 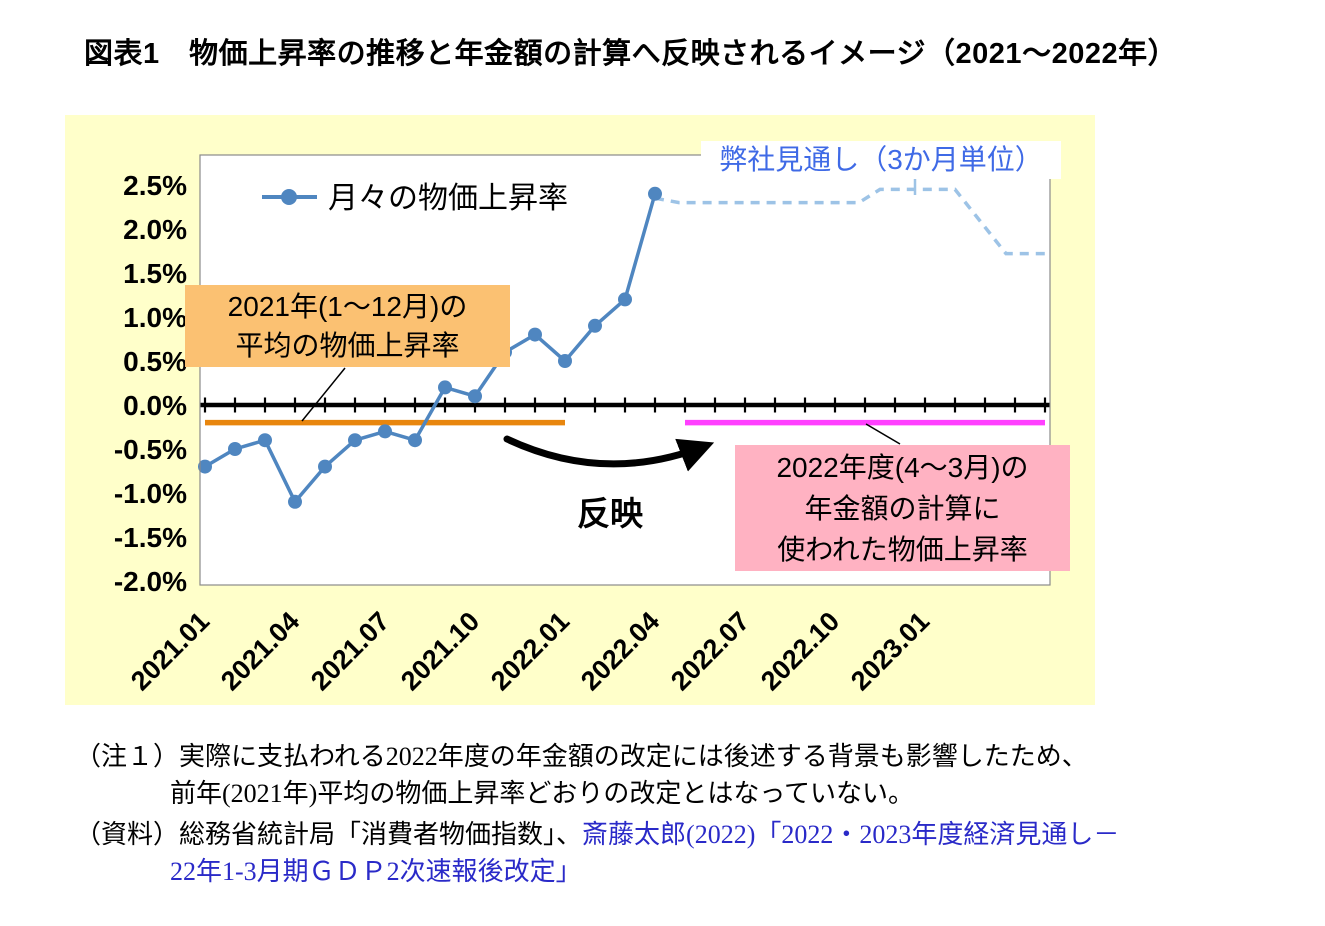 What do you see at coordinates (710, 651) in the screenshot?
I see `x-tick-label: 2022.07` at bounding box center [710, 651].